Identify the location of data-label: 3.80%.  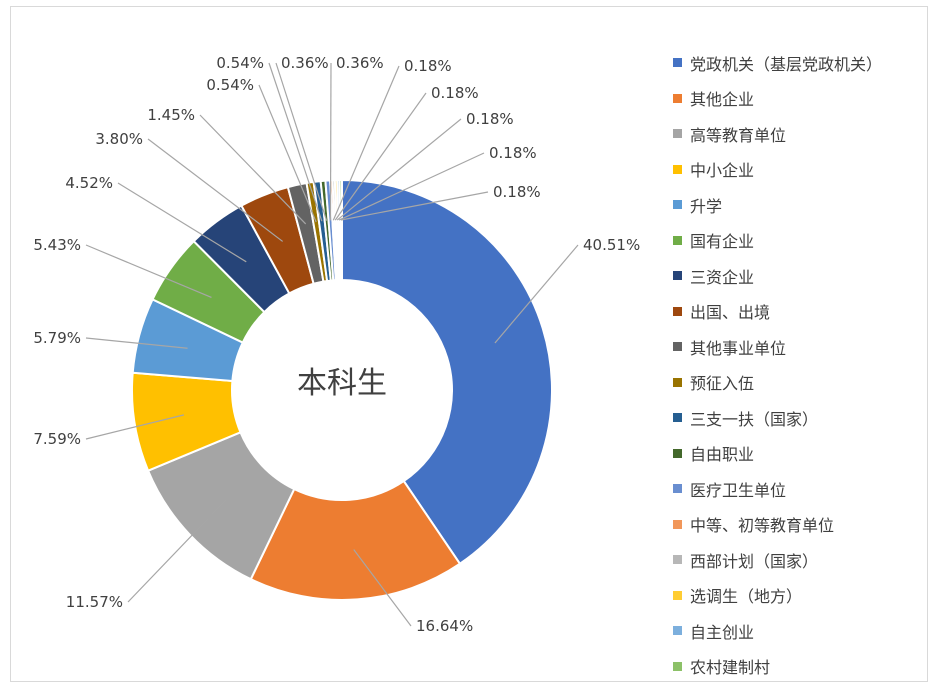
(119, 139).